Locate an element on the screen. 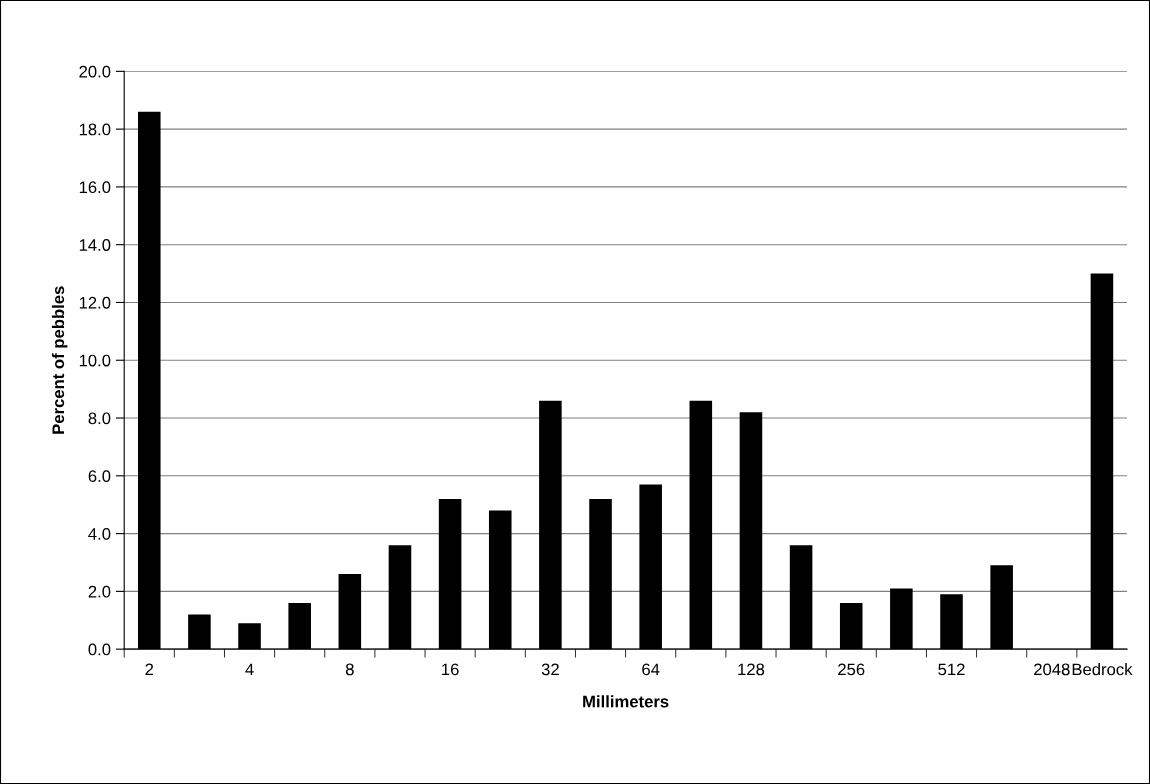 The width and height of the screenshot is (1150, 784). y-tick-label: 2.0 is located at coordinates (99, 591).